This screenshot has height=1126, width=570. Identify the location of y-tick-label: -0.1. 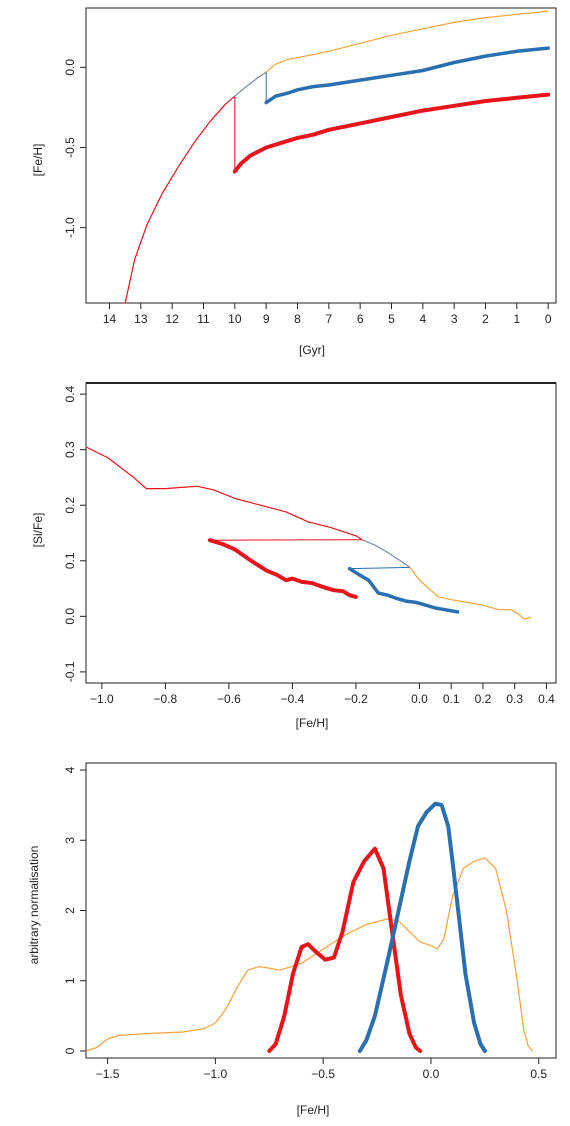
(70, 671).